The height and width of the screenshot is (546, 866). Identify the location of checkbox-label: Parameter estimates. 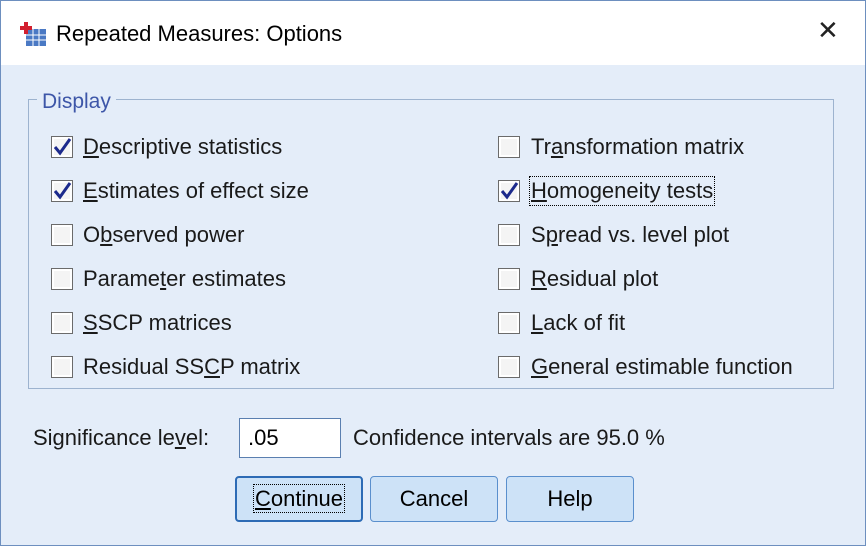
(184, 279).